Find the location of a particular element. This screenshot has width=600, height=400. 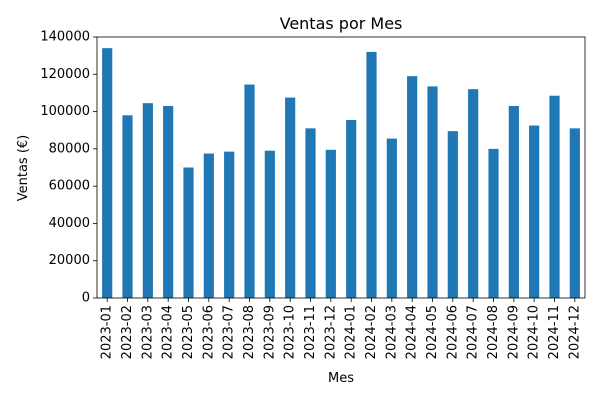

x-tick-label: 2024-07 is located at coordinates (473, 332).